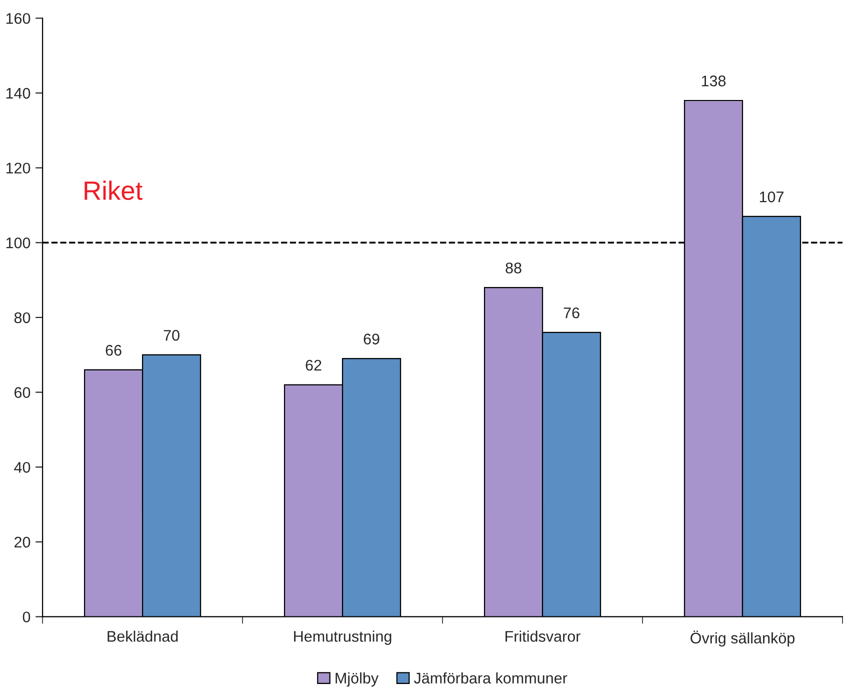  What do you see at coordinates (18, 168) in the screenshot?
I see `y-tick-label: 120` at bounding box center [18, 168].